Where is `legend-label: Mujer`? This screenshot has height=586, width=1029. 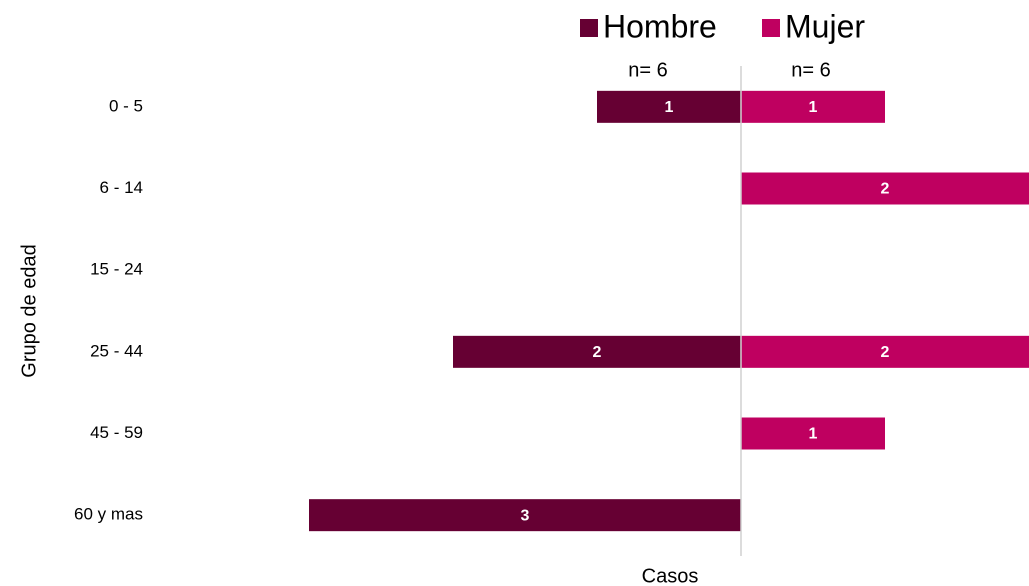 legend-label: Mujer is located at coordinates (825, 26).